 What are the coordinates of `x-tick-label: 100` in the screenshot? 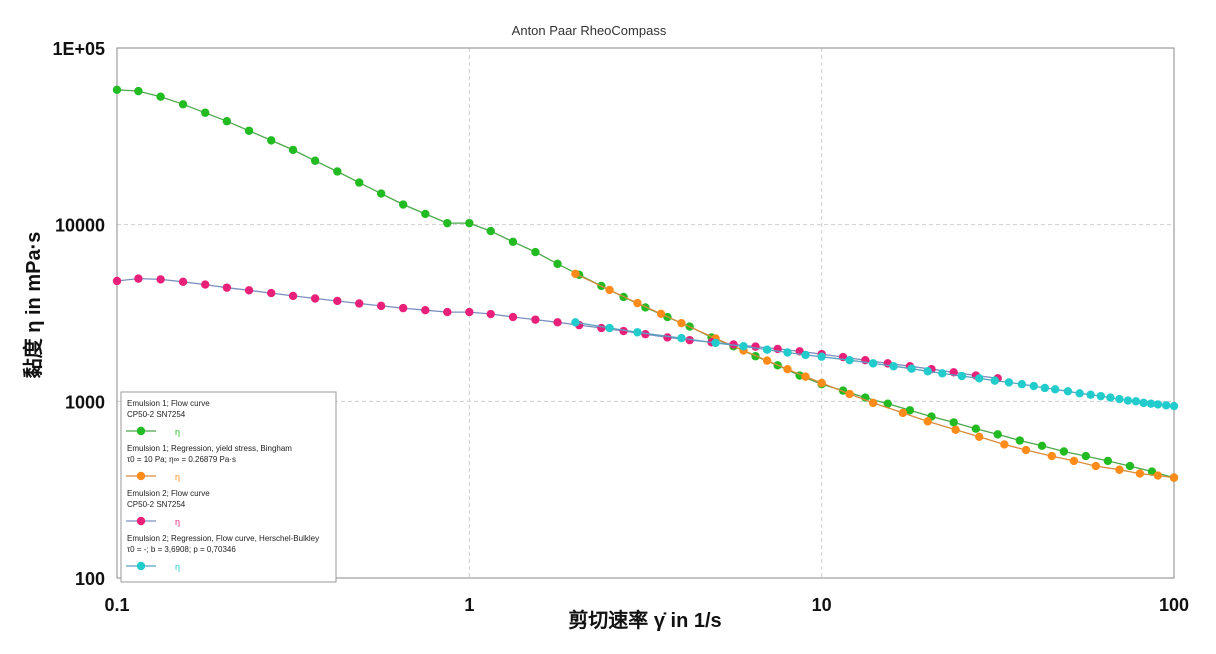 It's located at (1174, 605).